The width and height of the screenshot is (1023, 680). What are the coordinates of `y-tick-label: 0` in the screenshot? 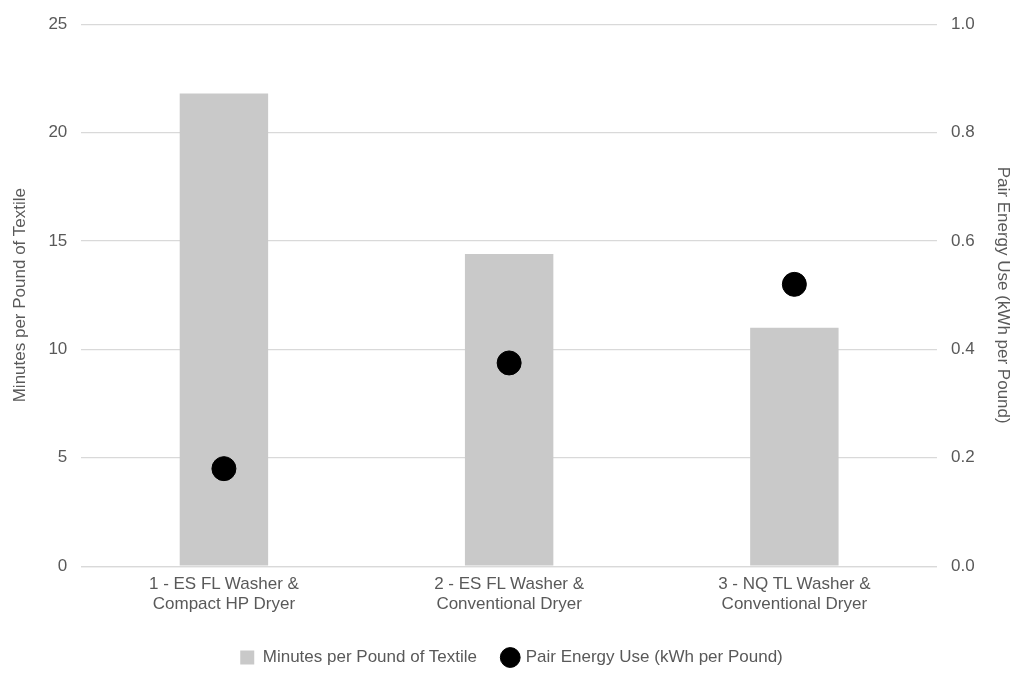 It's located at (62, 565).